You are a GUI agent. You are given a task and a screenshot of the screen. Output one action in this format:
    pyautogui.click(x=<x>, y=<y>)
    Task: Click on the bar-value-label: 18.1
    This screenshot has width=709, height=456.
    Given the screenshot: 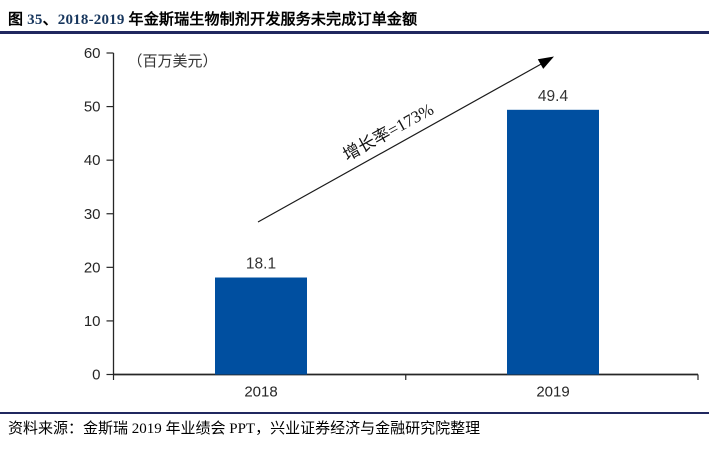 What is the action you would take?
    pyautogui.click(x=261, y=264)
    